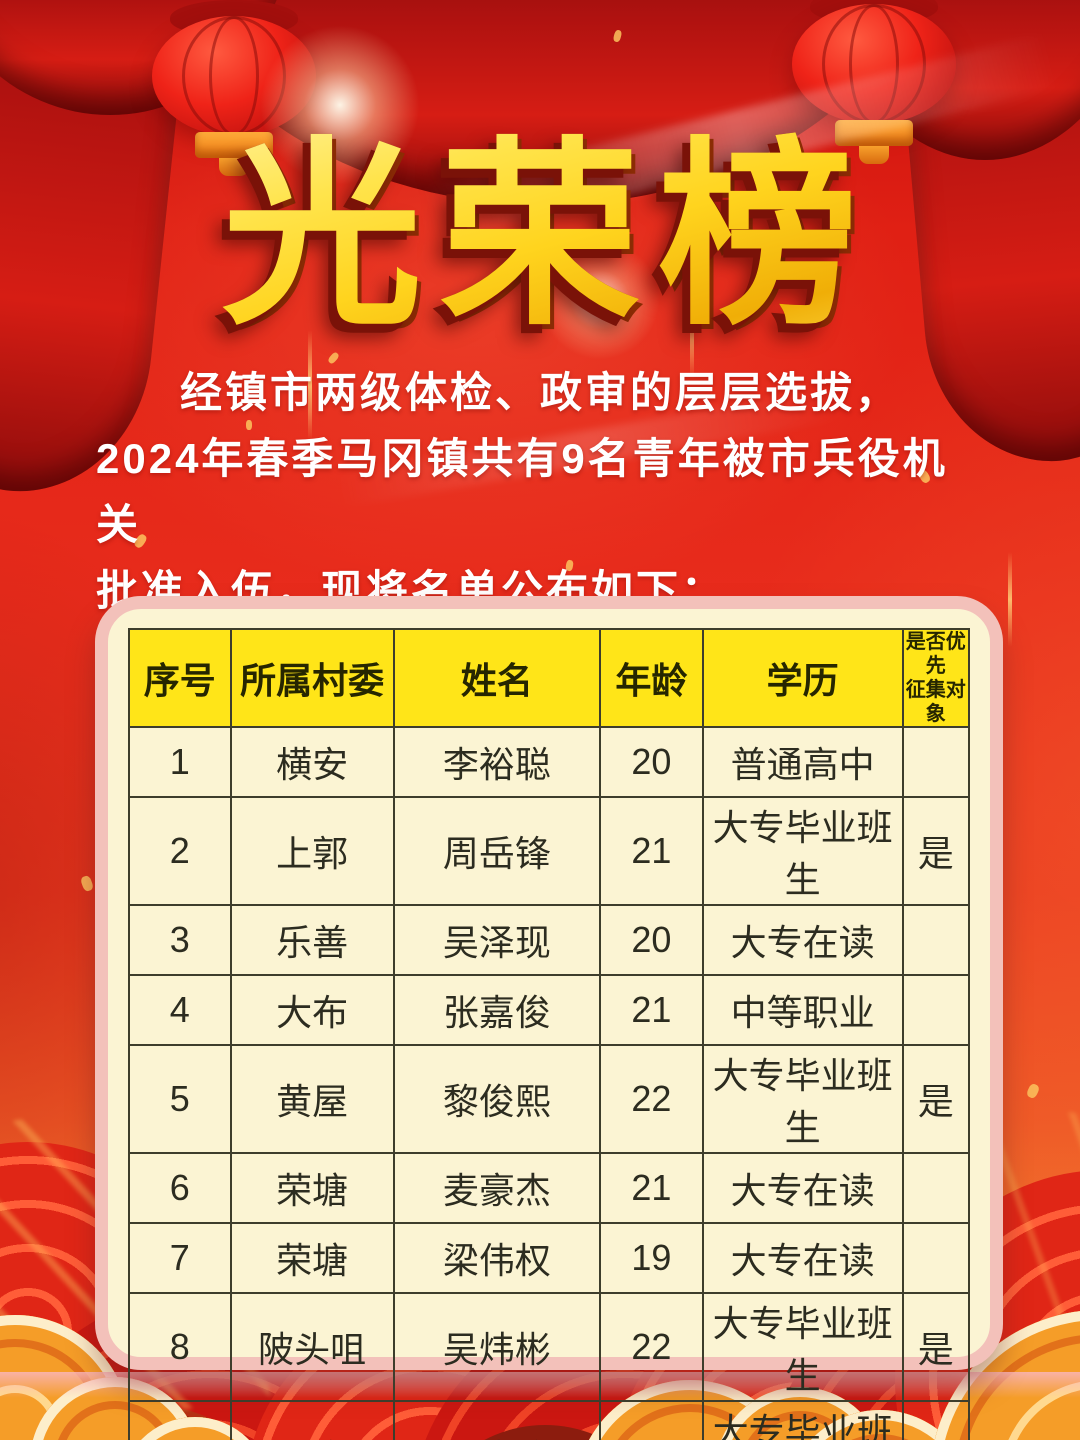  I want to click on cell-education: 中等职业, so click(802, 1010).